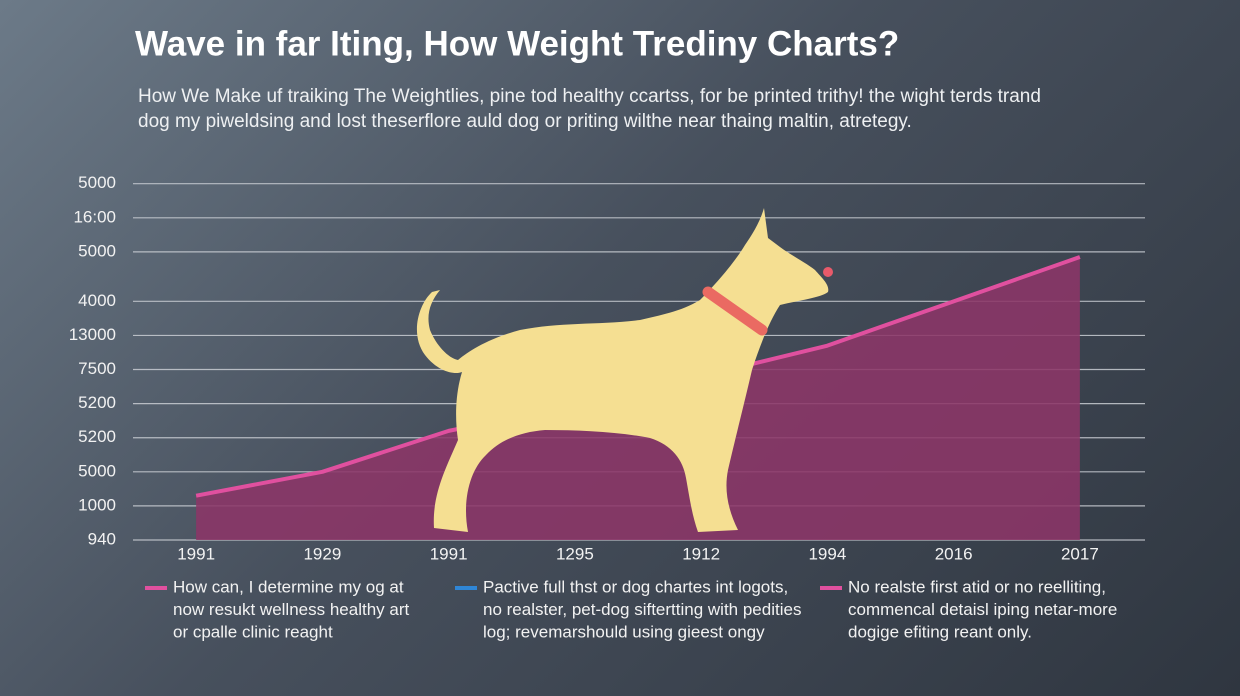  What do you see at coordinates (827, 553) in the screenshot?
I see `x-tick-label: 1994` at bounding box center [827, 553].